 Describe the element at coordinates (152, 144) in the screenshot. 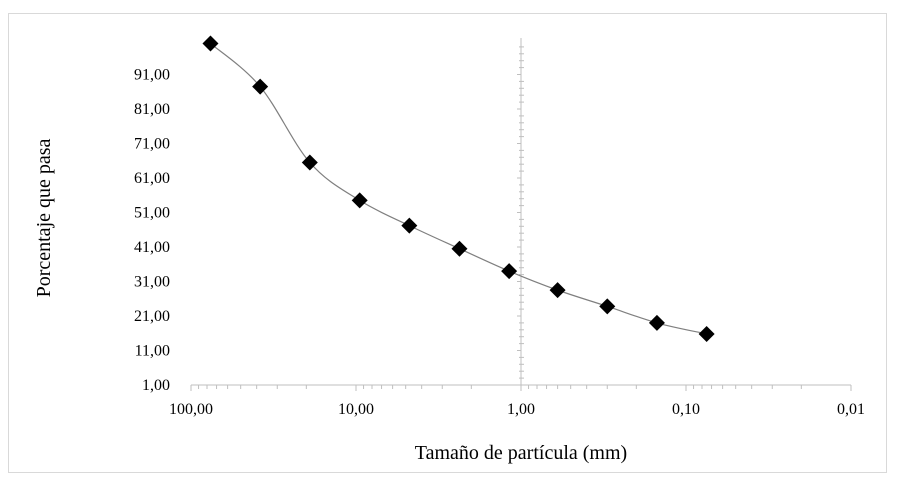

I see `y-tick-label: 71,00` at that location.